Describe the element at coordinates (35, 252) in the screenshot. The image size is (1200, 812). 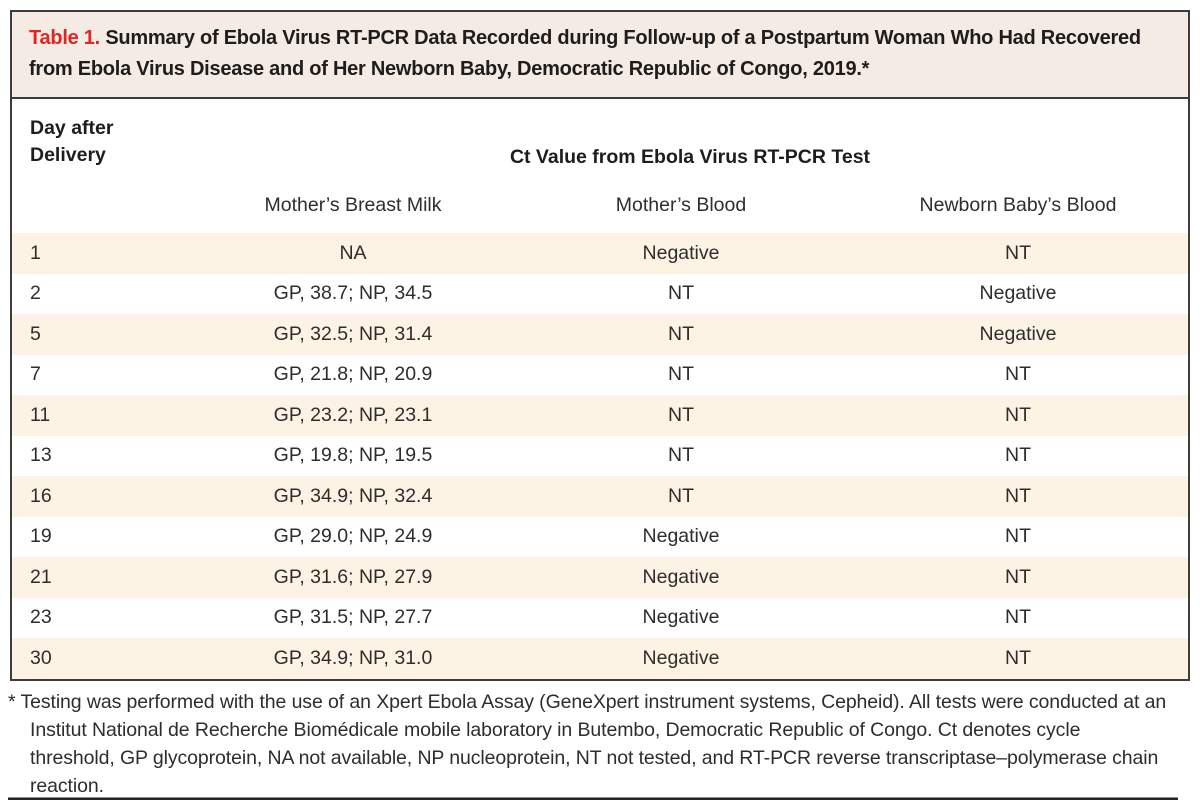
I see `cell-day: 1` at that location.